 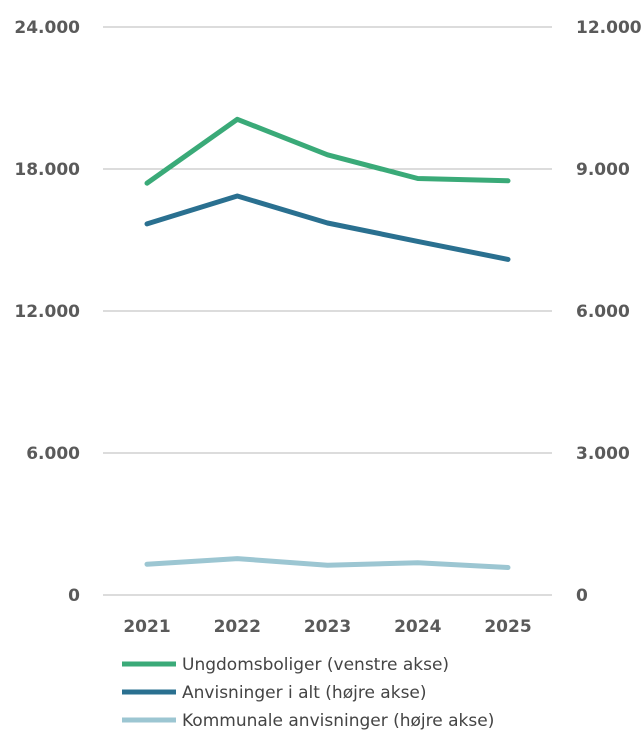 I want to click on left-tick-label: 6.000, so click(x=53, y=454).